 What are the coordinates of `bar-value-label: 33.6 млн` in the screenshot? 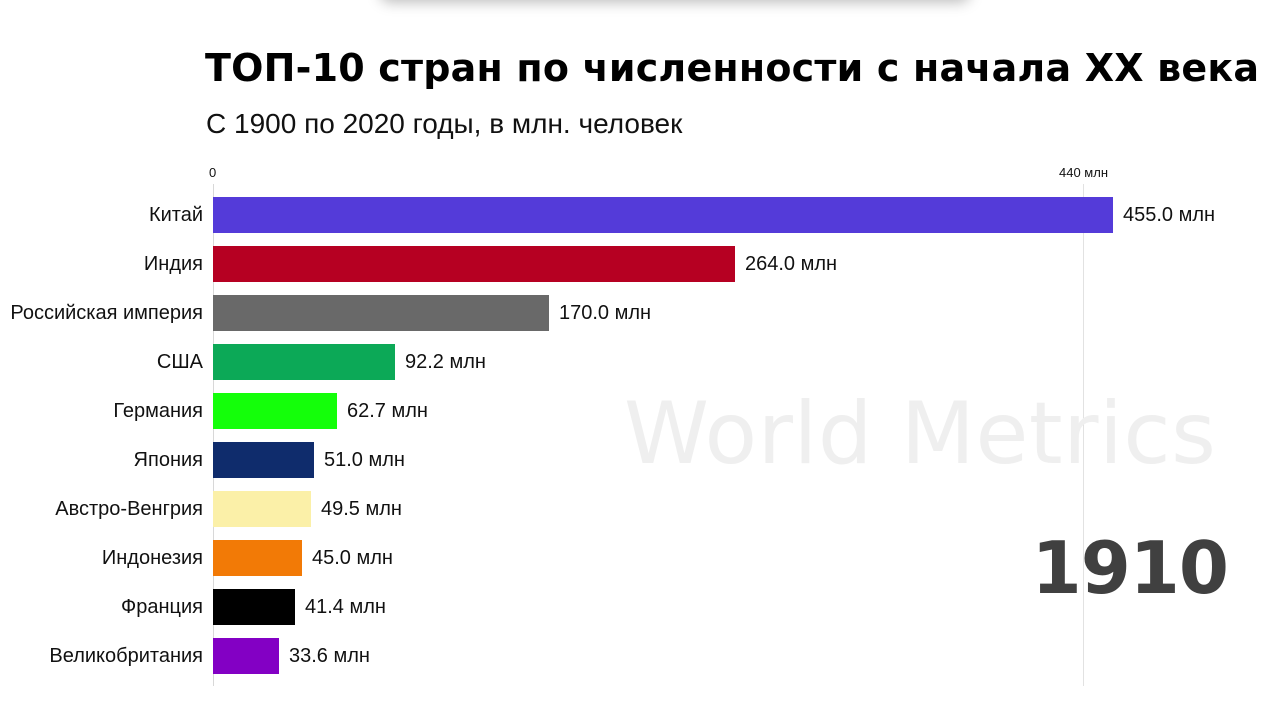 It's located at (329, 656).